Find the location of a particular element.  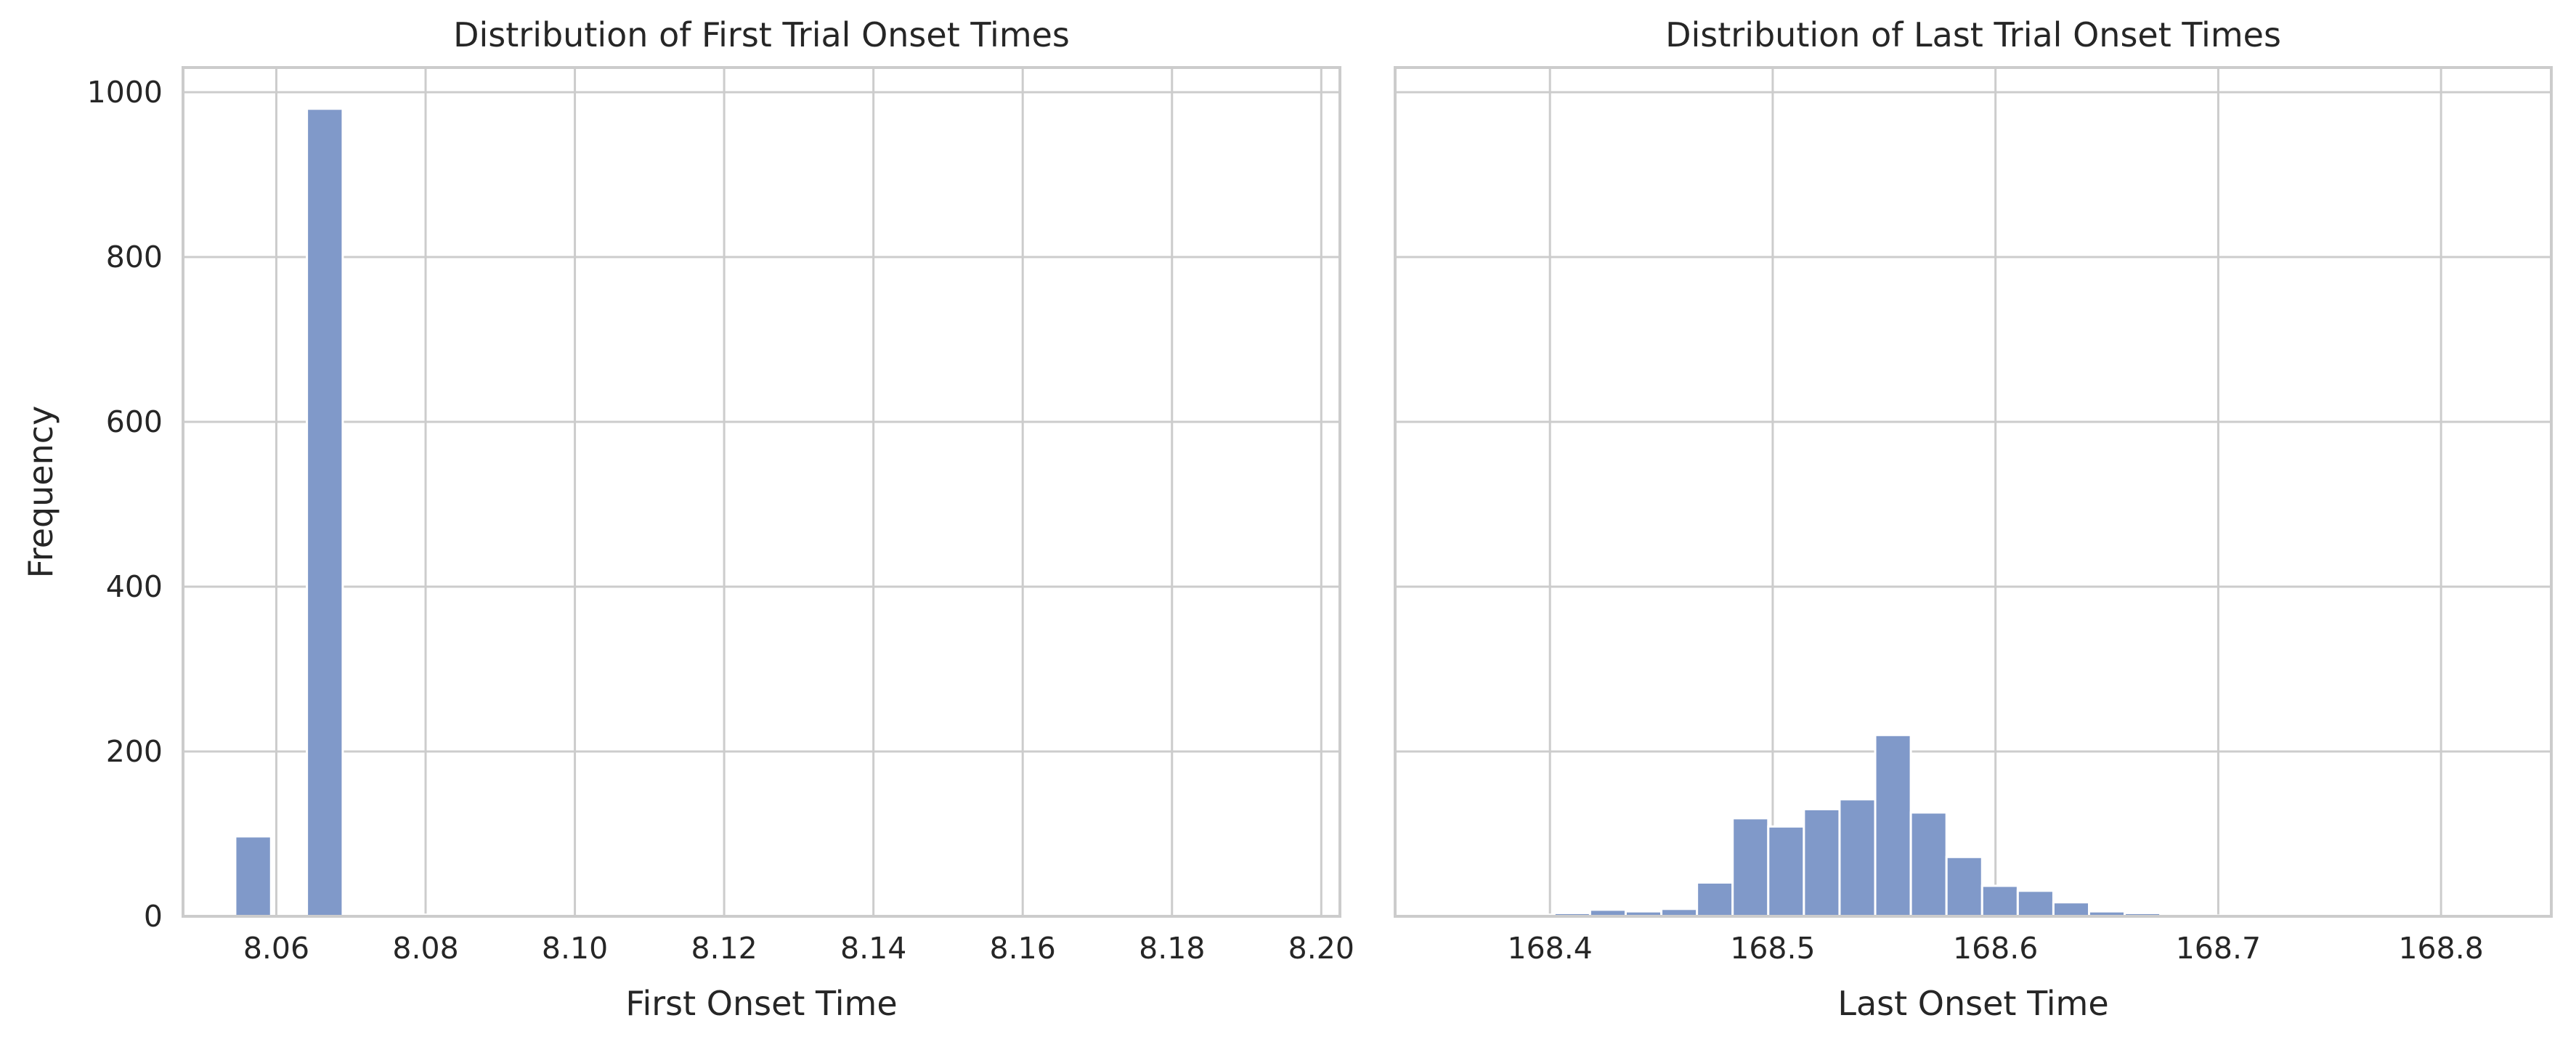

x-tick-label: 168.8 is located at coordinates (2440, 948).